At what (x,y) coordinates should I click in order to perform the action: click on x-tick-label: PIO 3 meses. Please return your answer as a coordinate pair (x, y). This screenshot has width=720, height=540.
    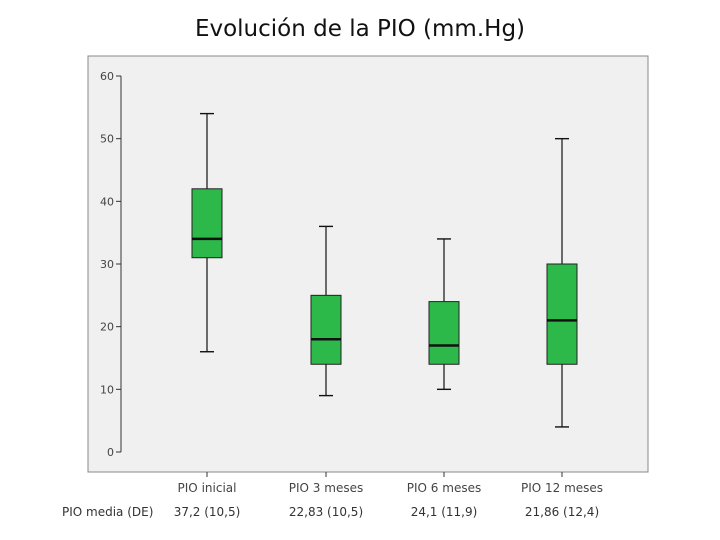
    Looking at the image, I should click on (326, 488).